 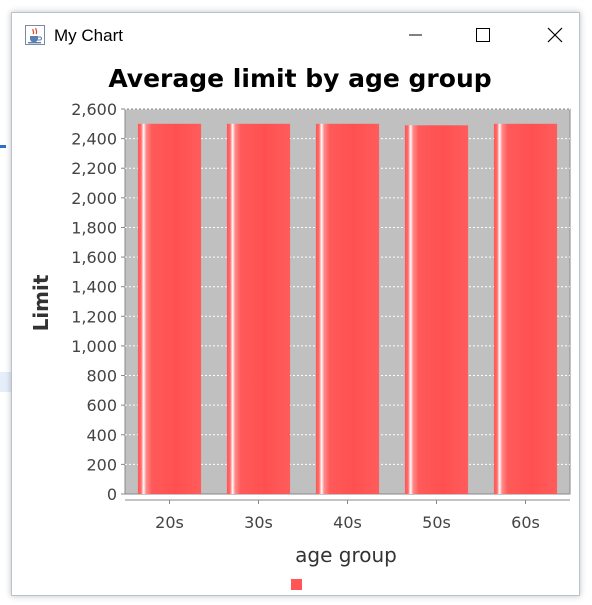 I want to click on java-cup-icon, so click(x=35, y=35).